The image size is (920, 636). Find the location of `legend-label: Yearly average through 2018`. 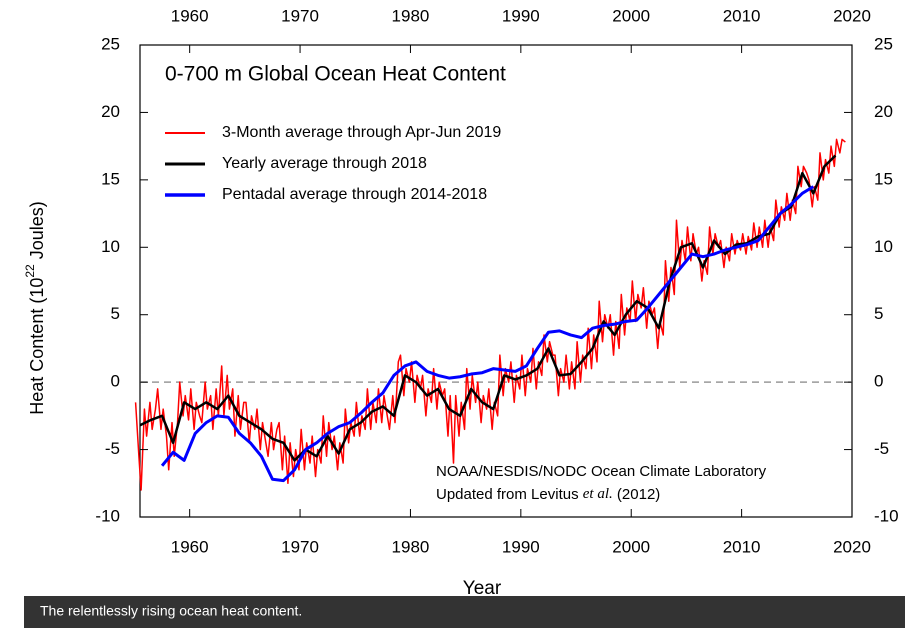

legend-label: Yearly average through 2018 is located at coordinates (324, 163).